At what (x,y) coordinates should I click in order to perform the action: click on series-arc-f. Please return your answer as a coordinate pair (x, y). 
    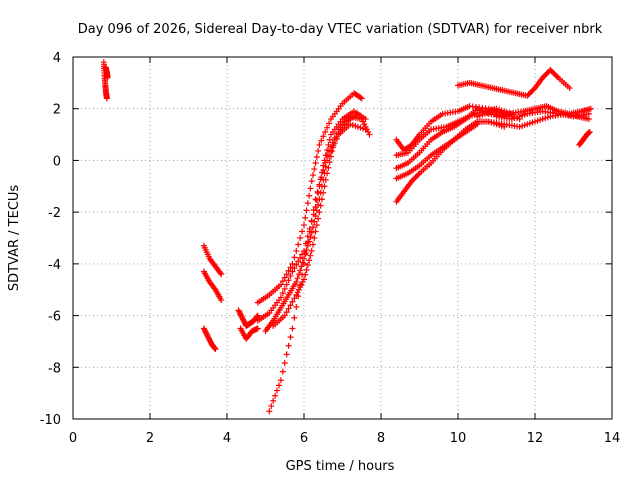
    Looking at the image, I should click on (248, 318).